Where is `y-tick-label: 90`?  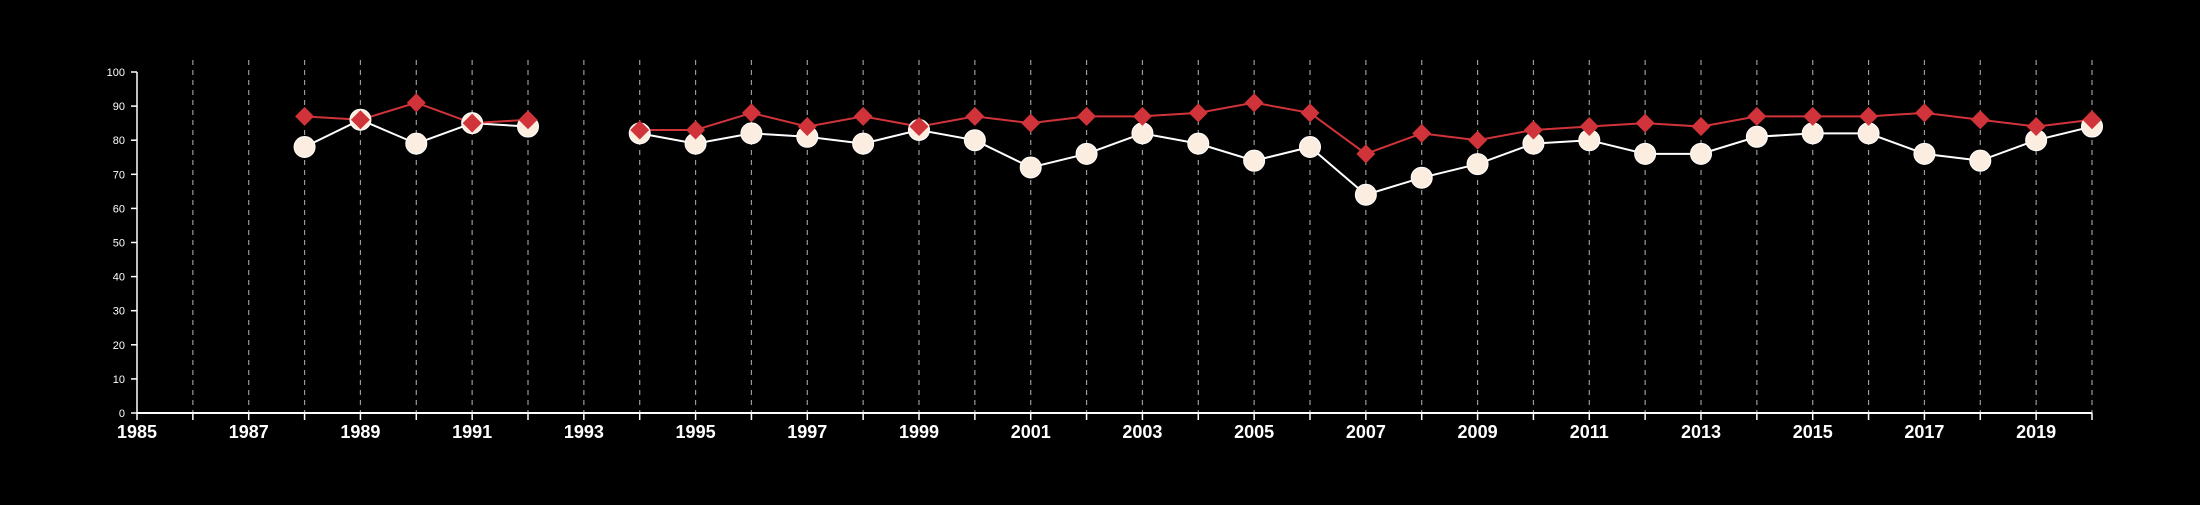
y-tick-label: 90 is located at coordinates (119, 107).